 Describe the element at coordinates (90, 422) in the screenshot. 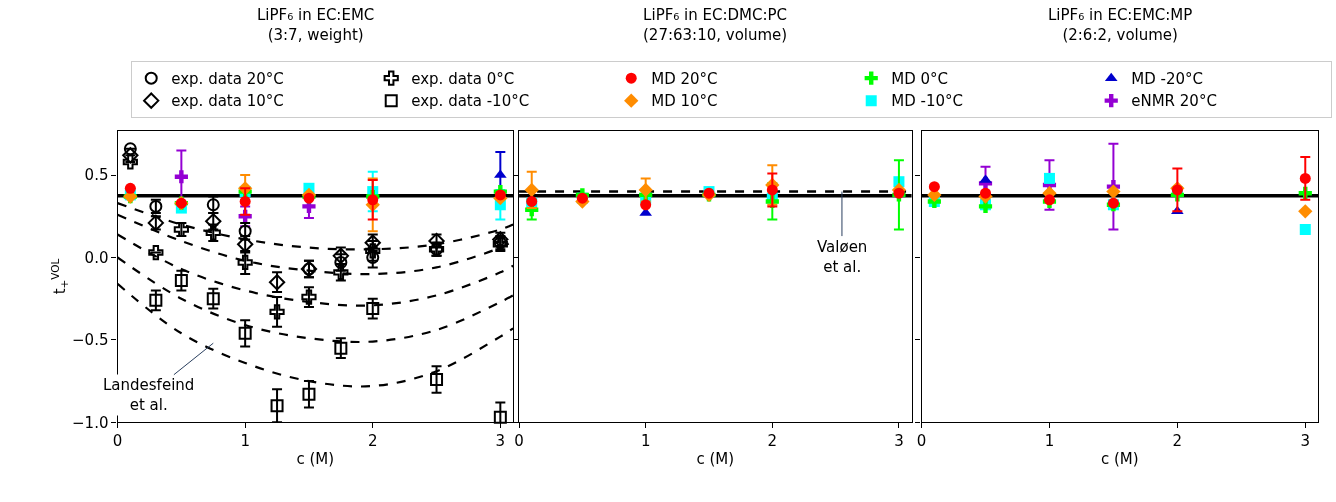

I see `y-tick-label: −1.0` at that location.